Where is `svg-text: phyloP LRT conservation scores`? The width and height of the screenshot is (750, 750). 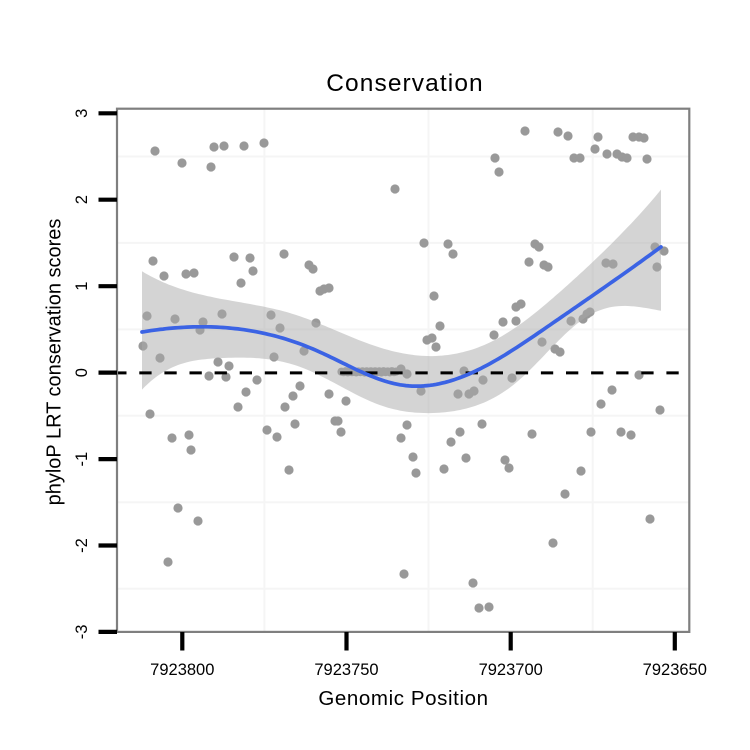 svg-text: phyloP LRT conservation scores is located at coordinates (55, 362).